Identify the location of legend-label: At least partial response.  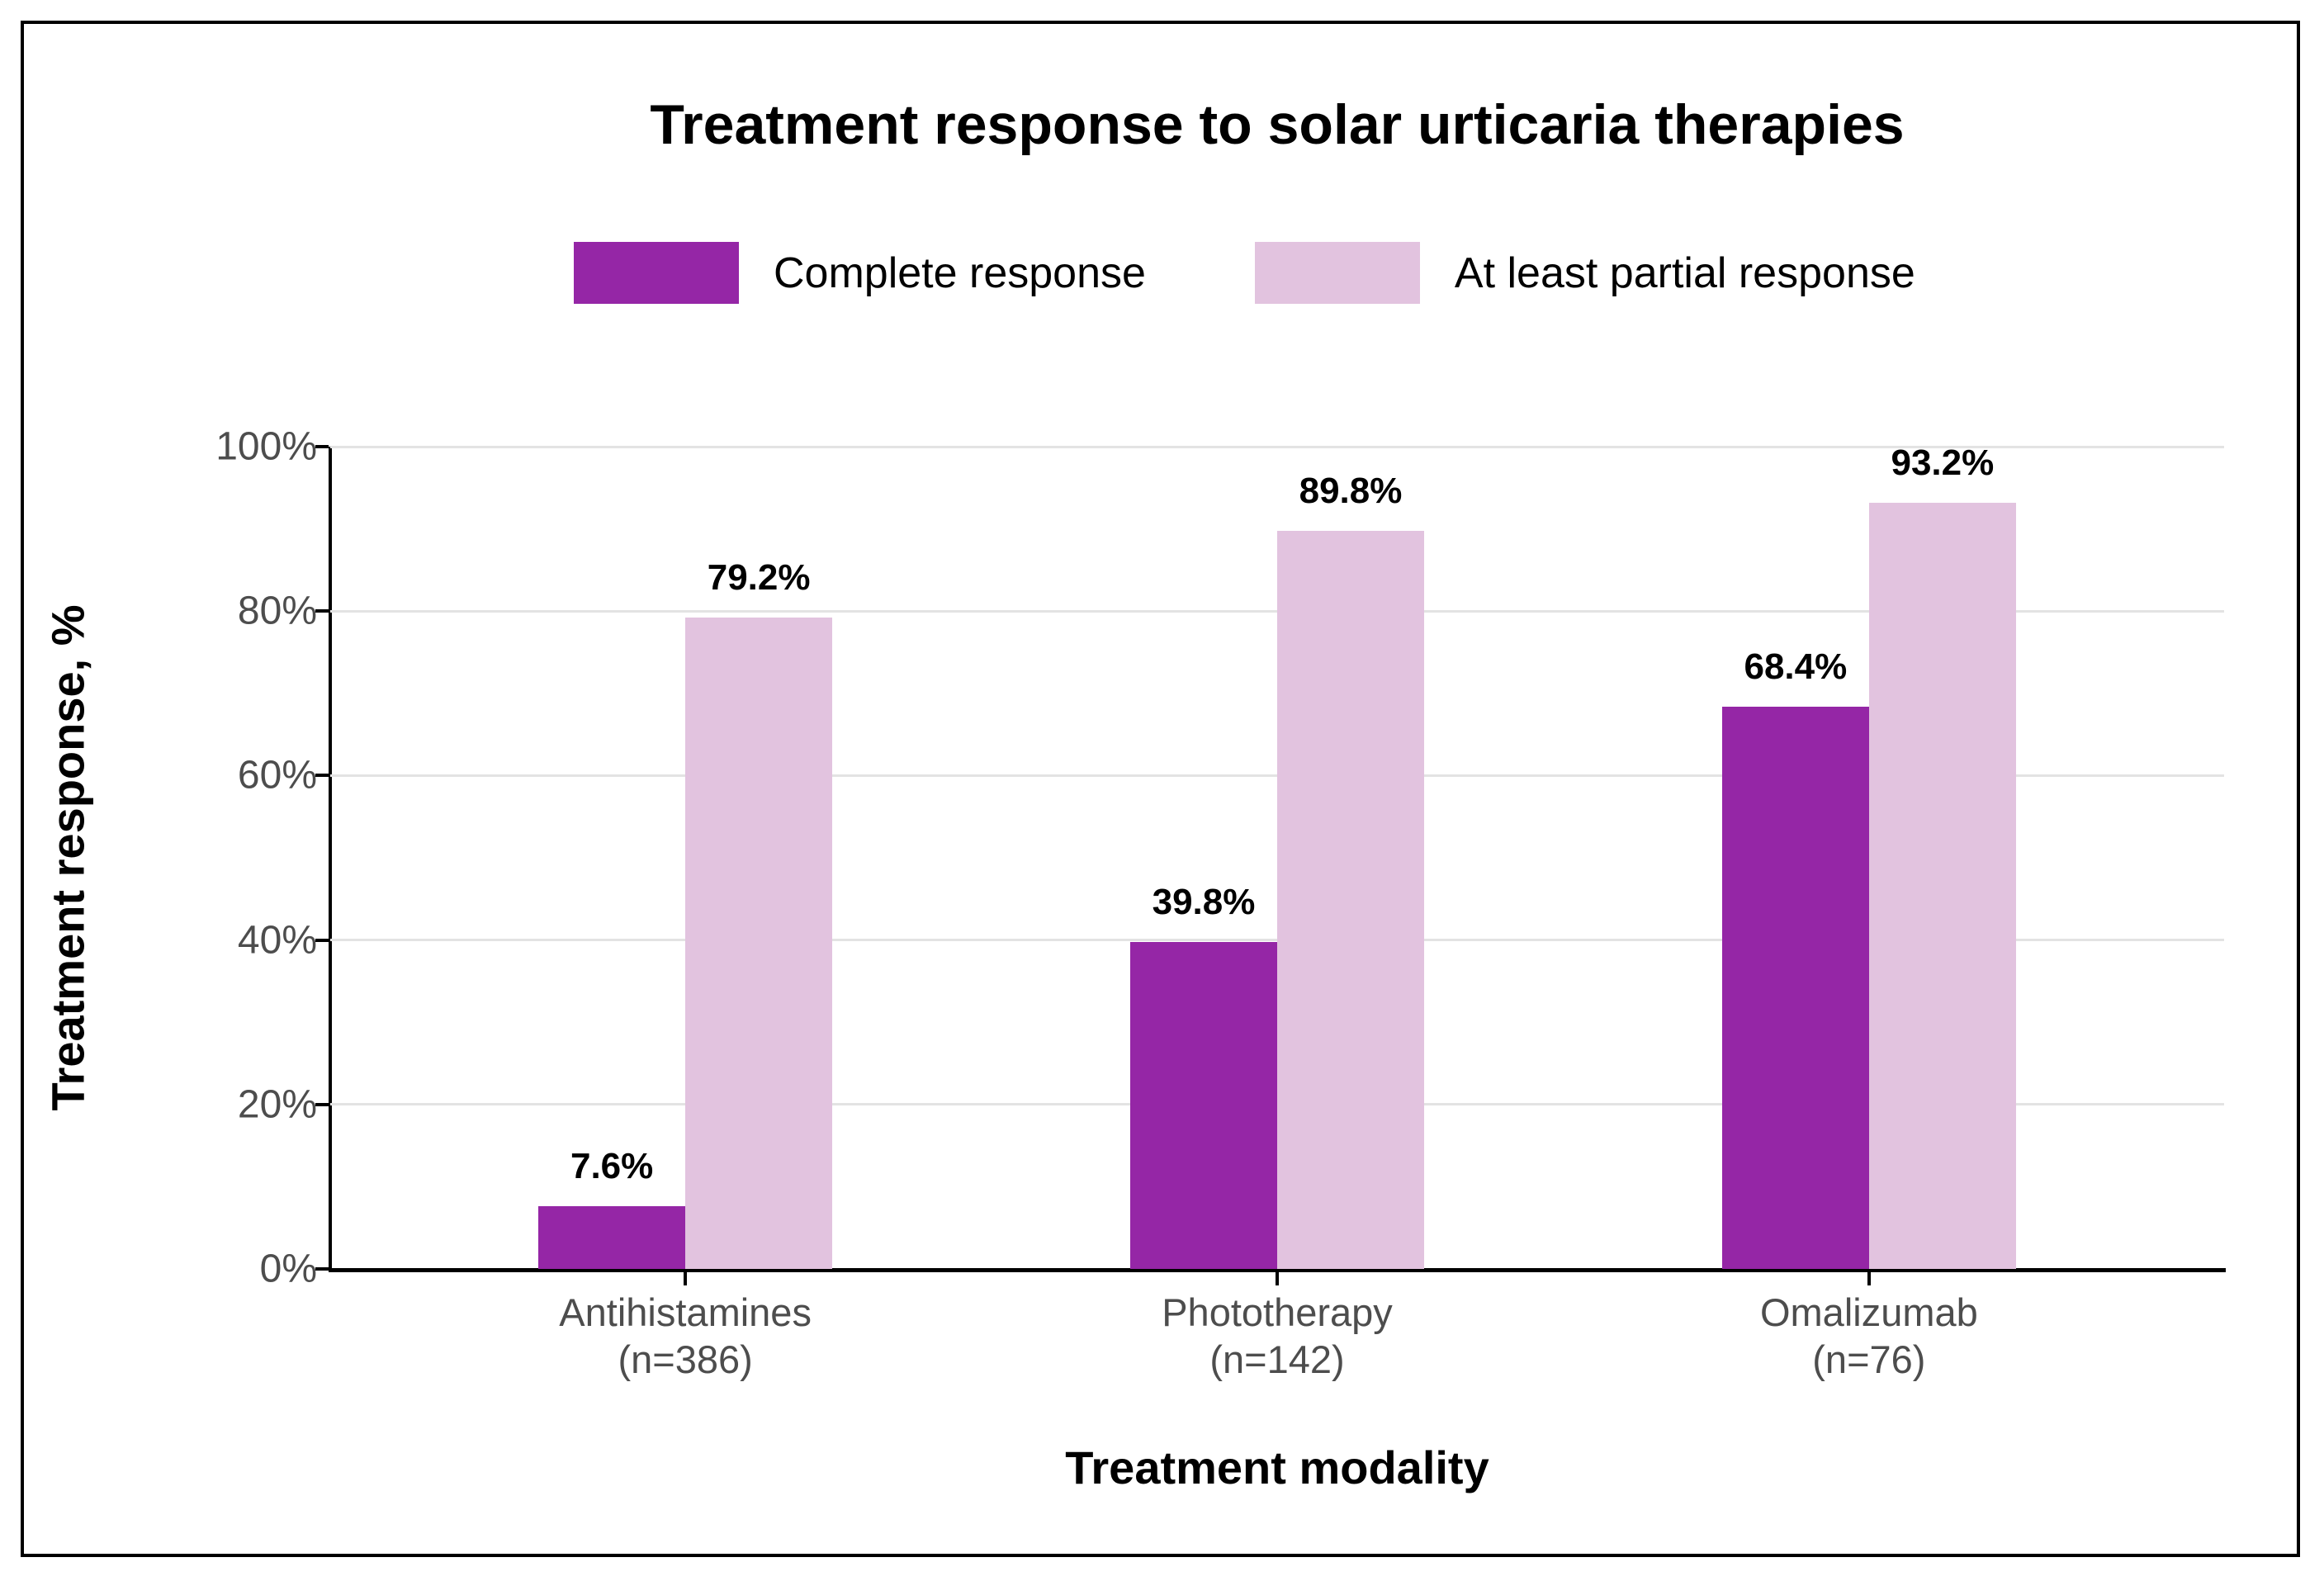
(1685, 273).